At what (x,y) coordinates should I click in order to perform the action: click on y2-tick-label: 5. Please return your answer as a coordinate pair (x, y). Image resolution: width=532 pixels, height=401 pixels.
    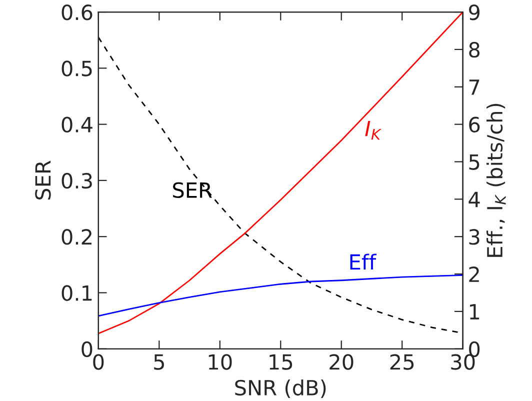
    Looking at the image, I should click on (474, 162).